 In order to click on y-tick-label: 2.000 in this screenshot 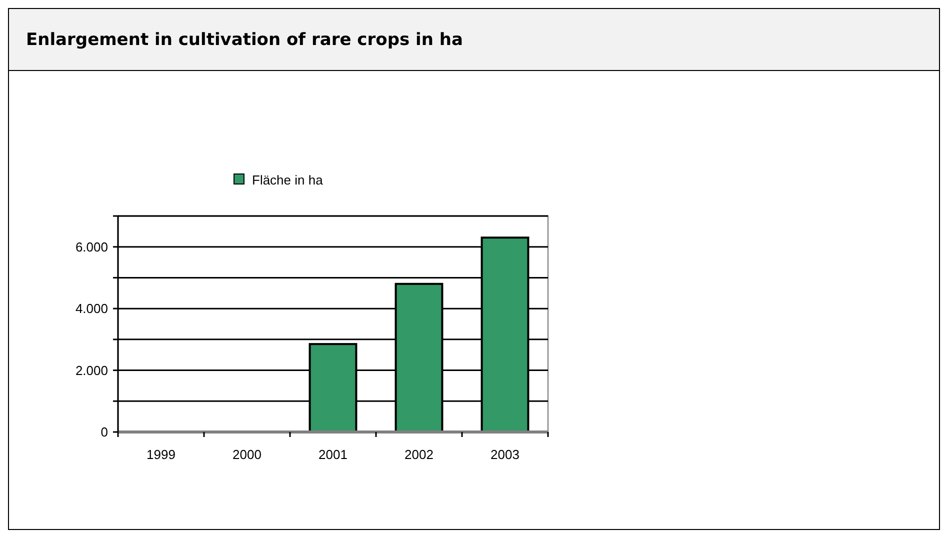, I will do `click(91, 370)`.